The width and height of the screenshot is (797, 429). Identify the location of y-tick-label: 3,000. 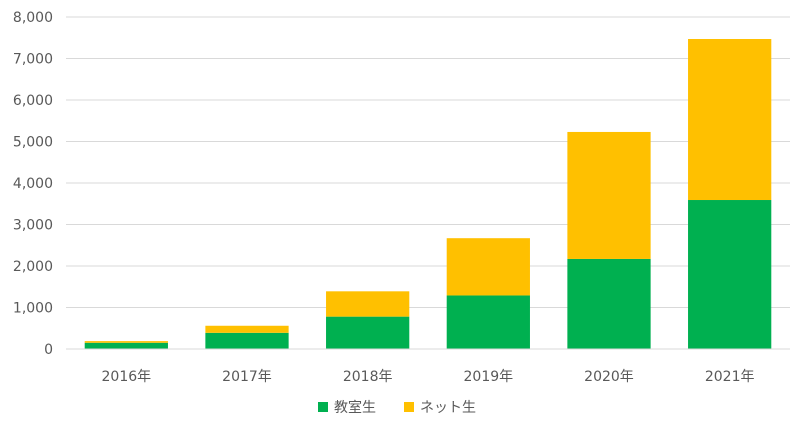
(33, 226).